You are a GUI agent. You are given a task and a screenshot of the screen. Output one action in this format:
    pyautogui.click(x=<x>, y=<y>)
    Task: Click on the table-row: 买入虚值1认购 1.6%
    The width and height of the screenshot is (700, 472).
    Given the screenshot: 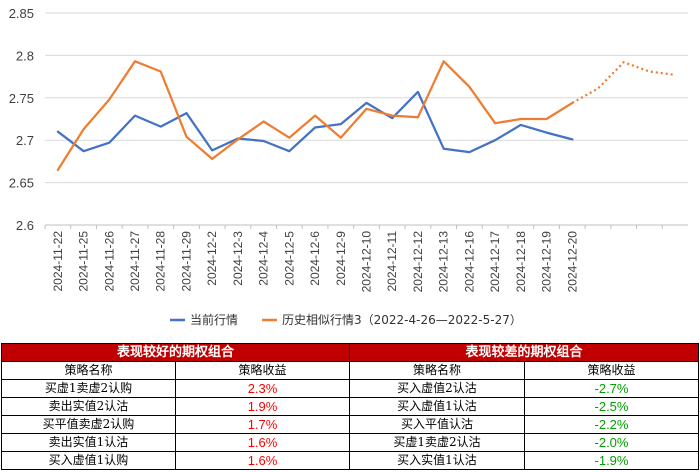 What is the action you would take?
    pyautogui.click(x=176, y=460)
    